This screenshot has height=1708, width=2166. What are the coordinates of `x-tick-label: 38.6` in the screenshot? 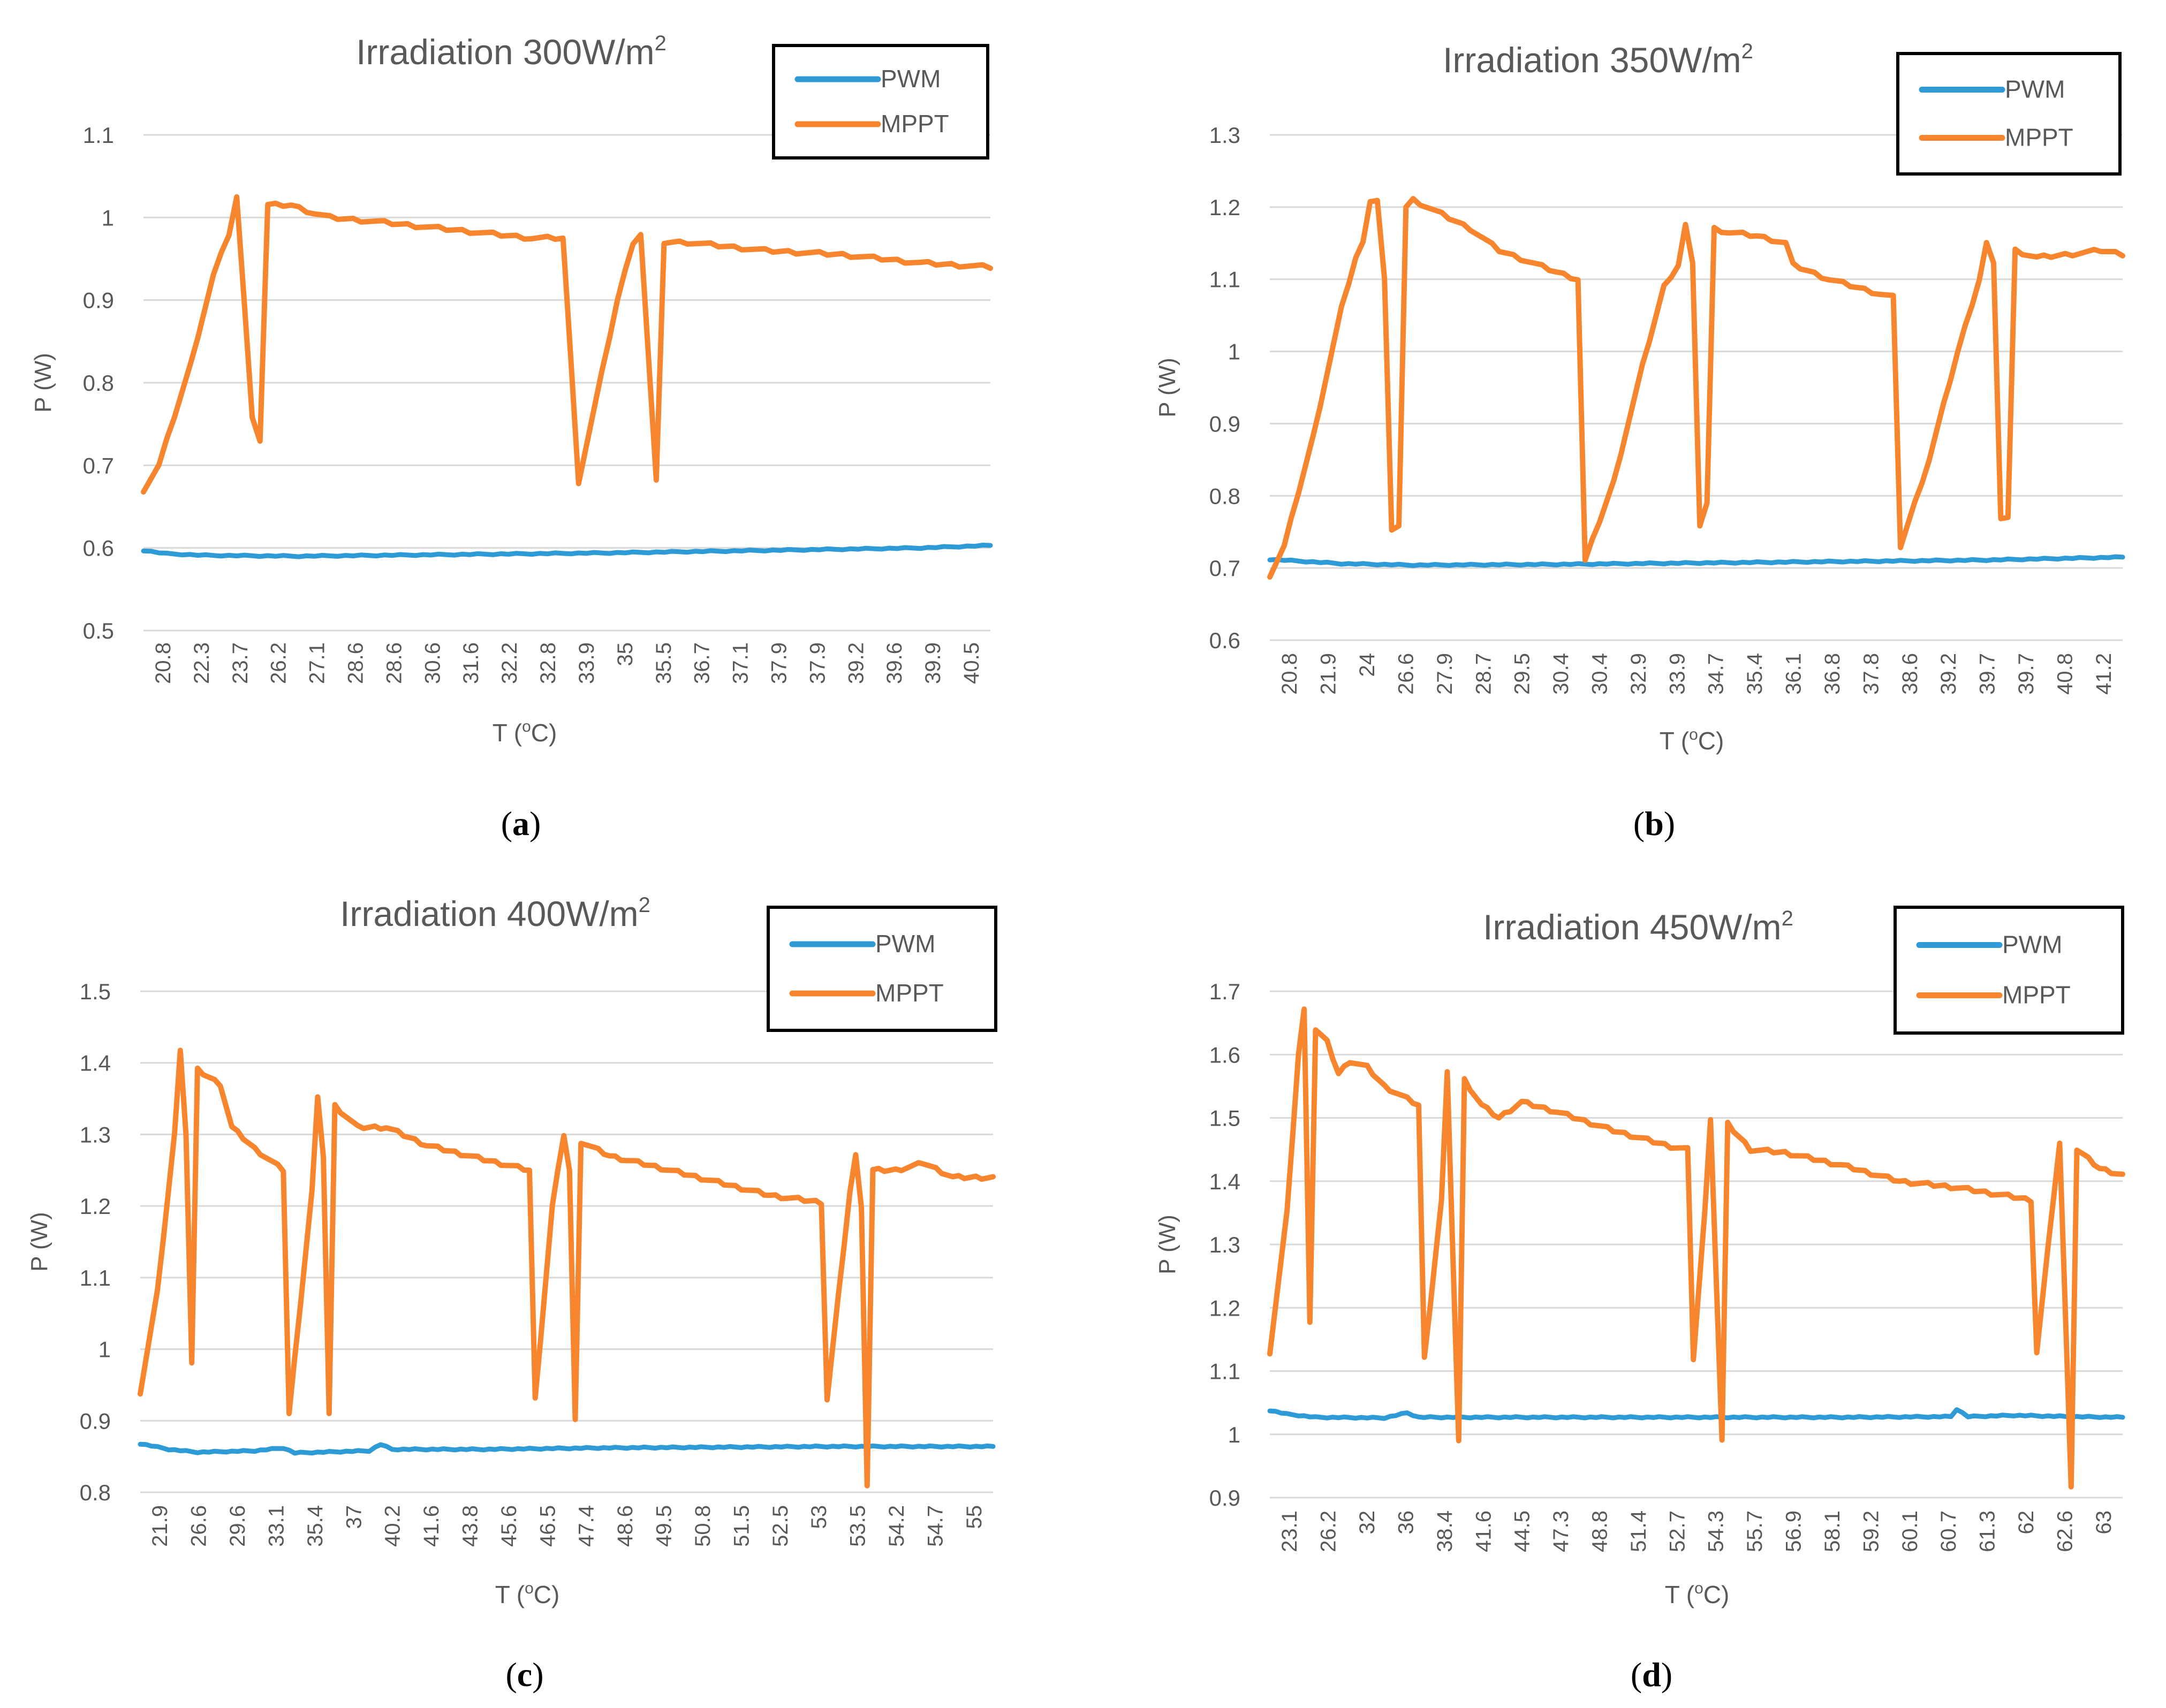 It's located at (1910, 674).